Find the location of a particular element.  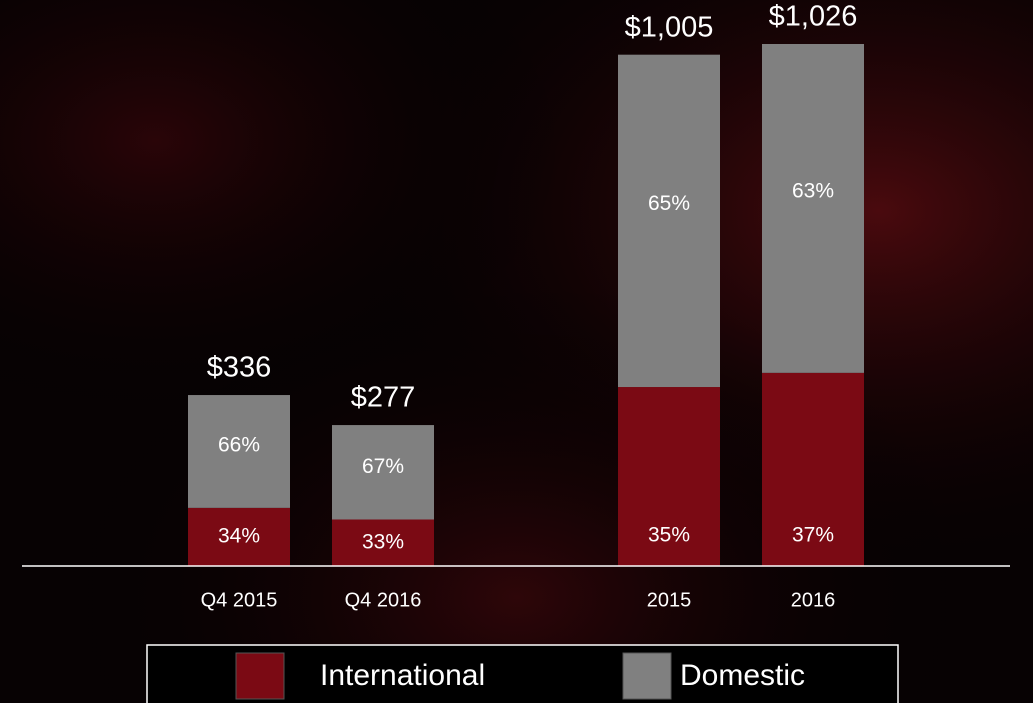

total-label: $336 is located at coordinates (239, 368).